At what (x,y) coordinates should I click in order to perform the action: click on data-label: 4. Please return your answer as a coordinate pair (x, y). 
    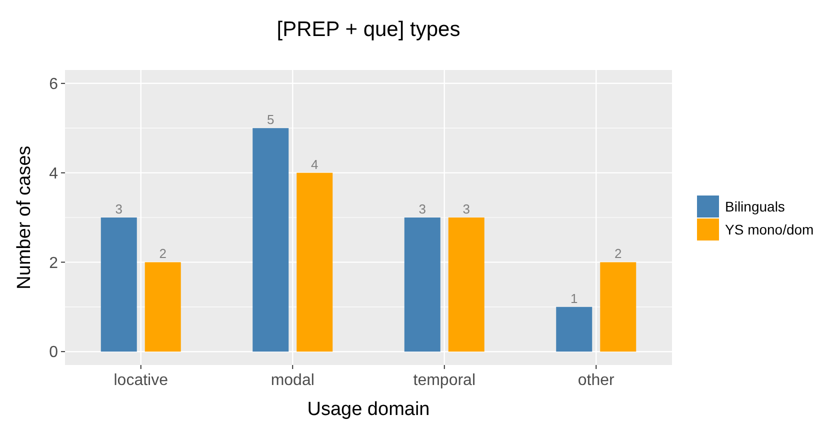
    Looking at the image, I should click on (314, 164).